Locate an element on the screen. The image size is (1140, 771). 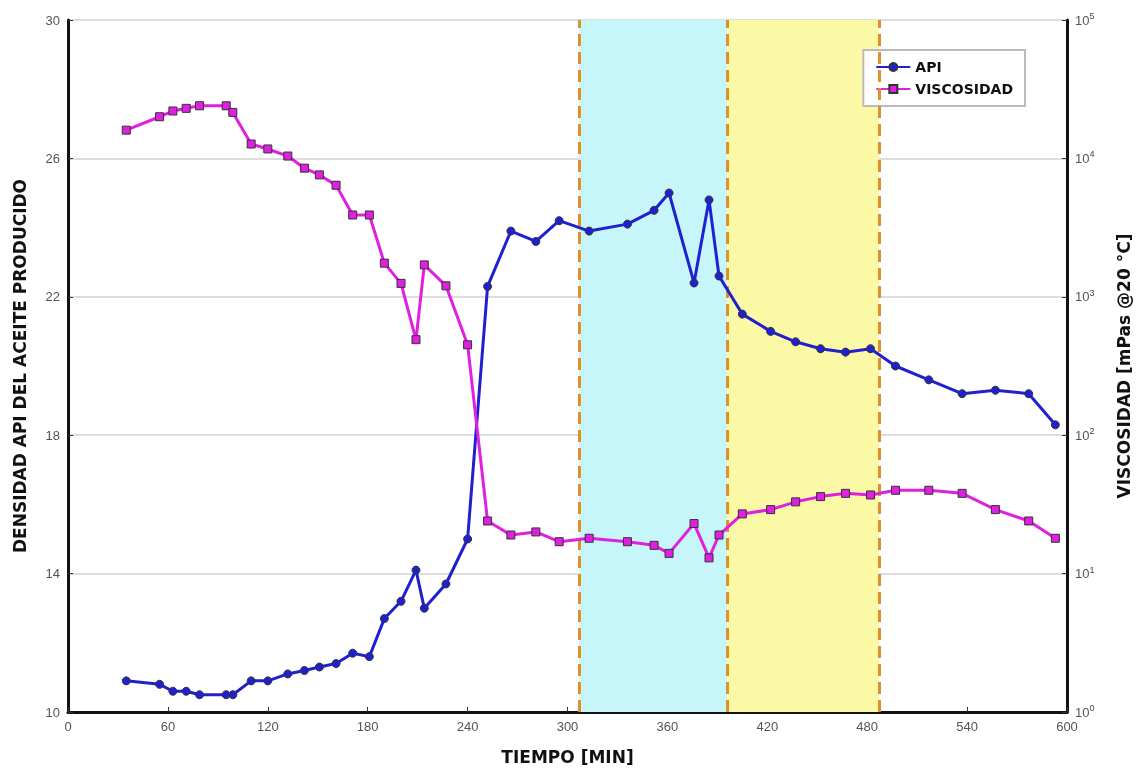
x-tick-label: 540 is located at coordinates (967, 726).